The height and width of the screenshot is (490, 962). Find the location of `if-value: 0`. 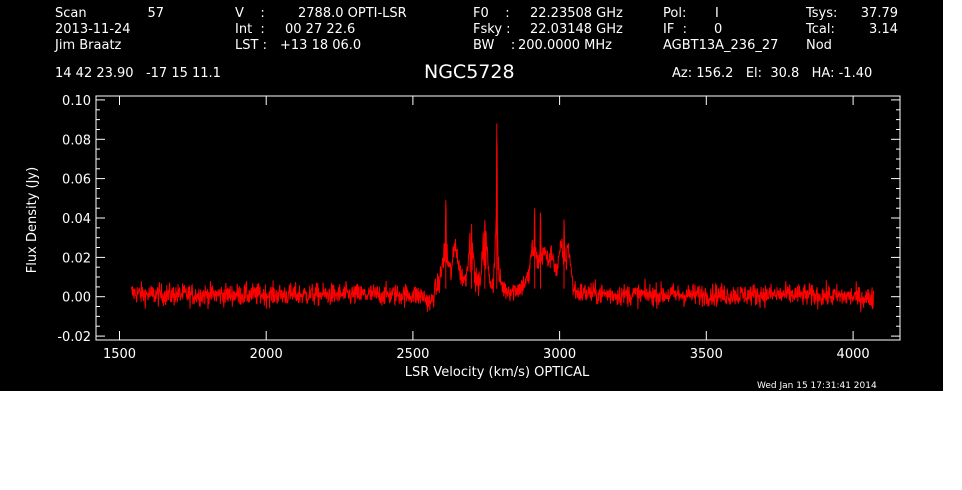

if-value: 0 is located at coordinates (718, 29).